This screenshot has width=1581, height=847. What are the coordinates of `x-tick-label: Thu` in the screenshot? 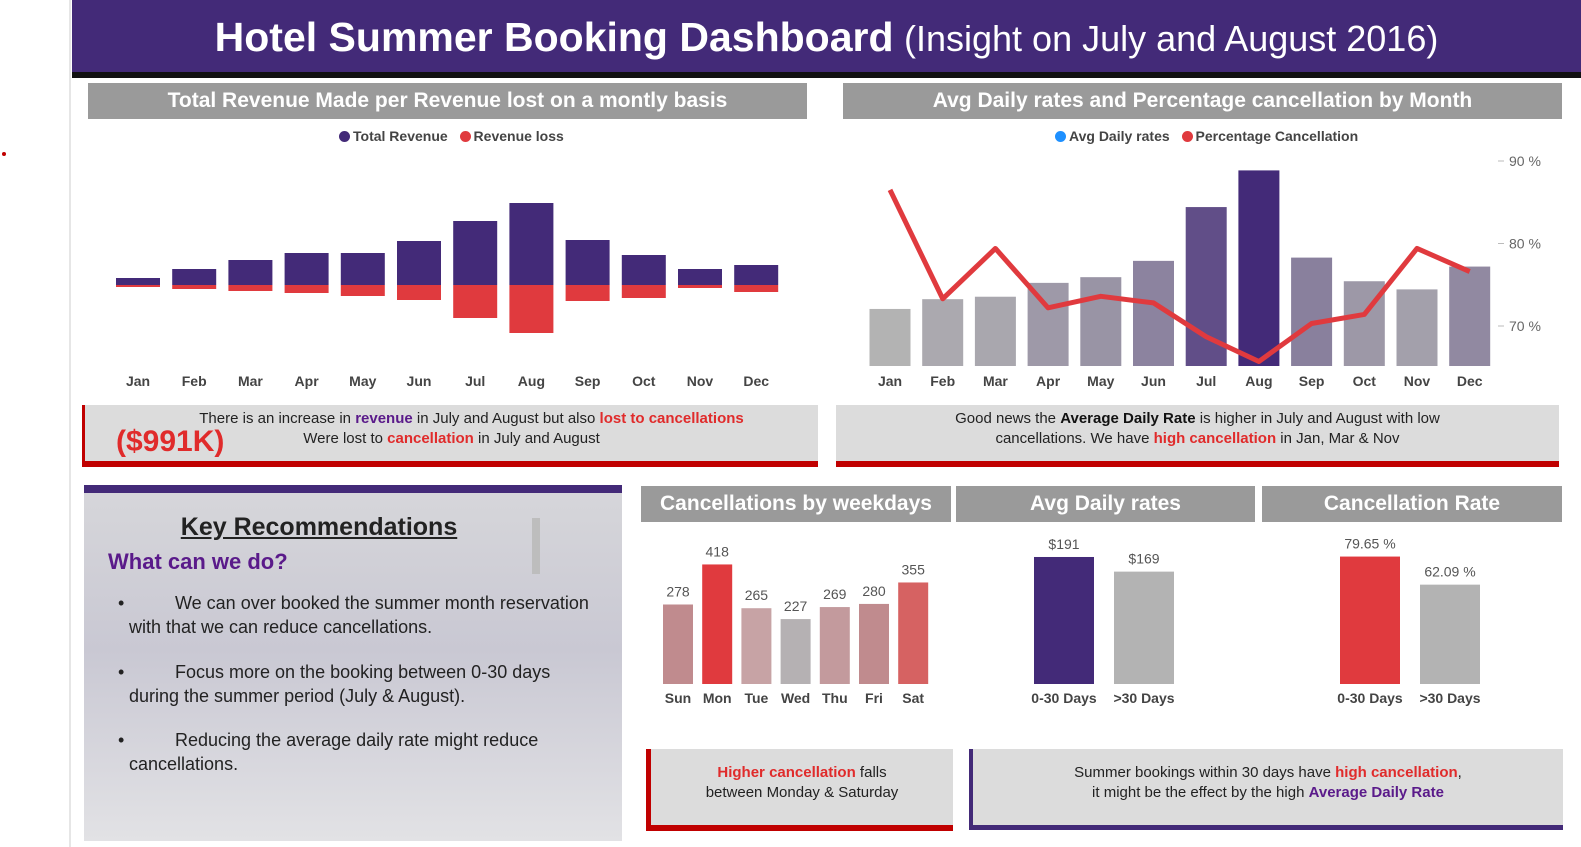 It's located at (835, 698).